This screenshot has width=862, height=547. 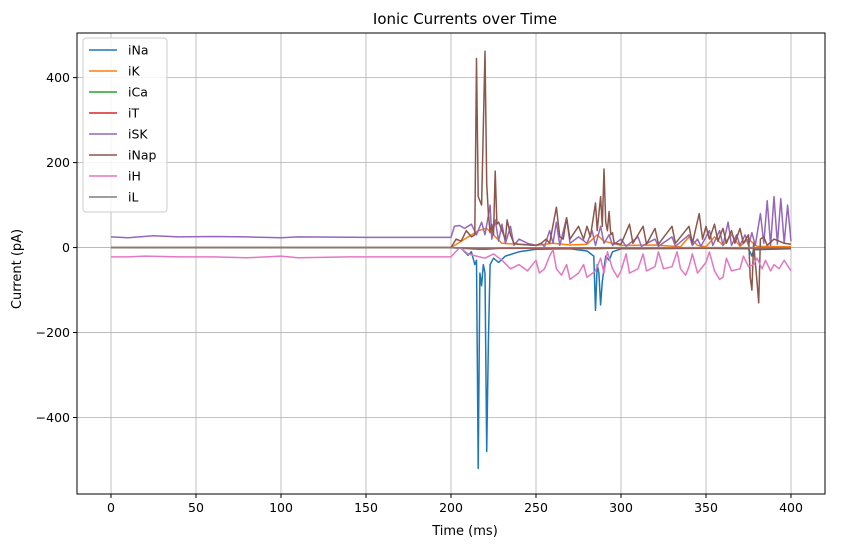 What do you see at coordinates (58, 77) in the screenshot?
I see `y-tick-label: 400` at bounding box center [58, 77].